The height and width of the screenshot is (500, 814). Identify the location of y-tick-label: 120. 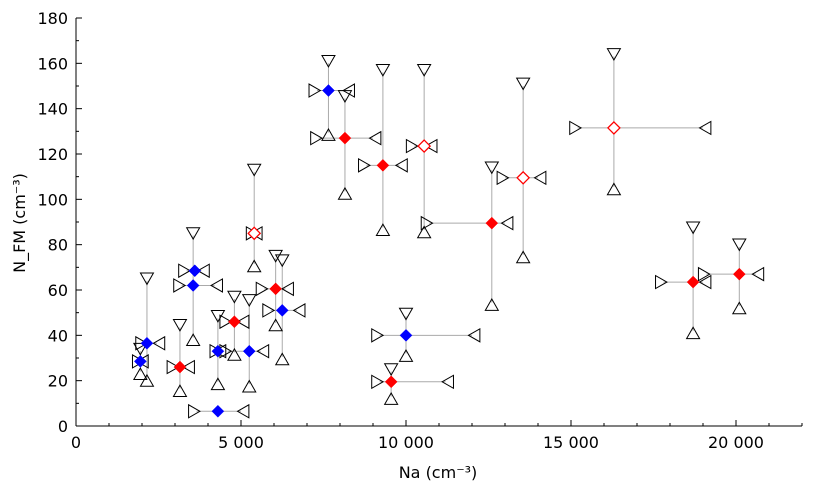
(52, 154).